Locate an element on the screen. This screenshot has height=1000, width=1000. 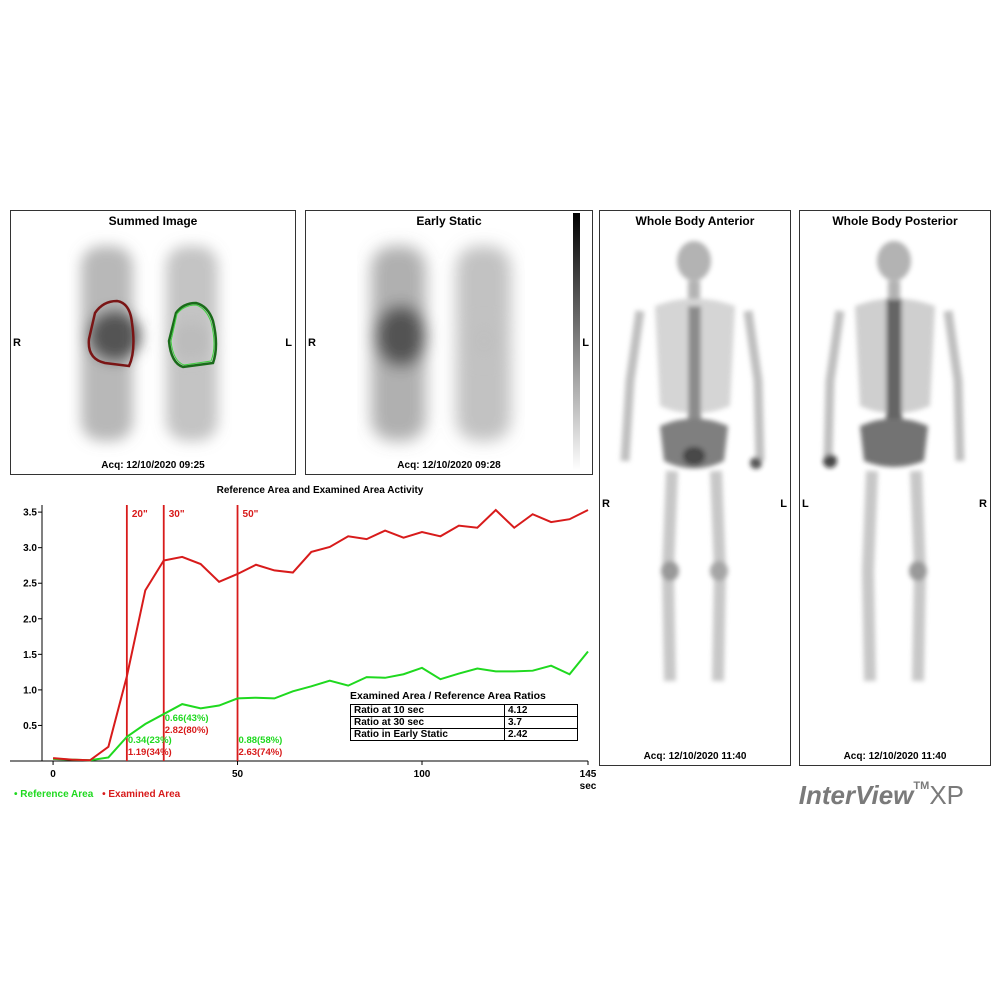
summed-image-scan is located at coordinates (149, 343).